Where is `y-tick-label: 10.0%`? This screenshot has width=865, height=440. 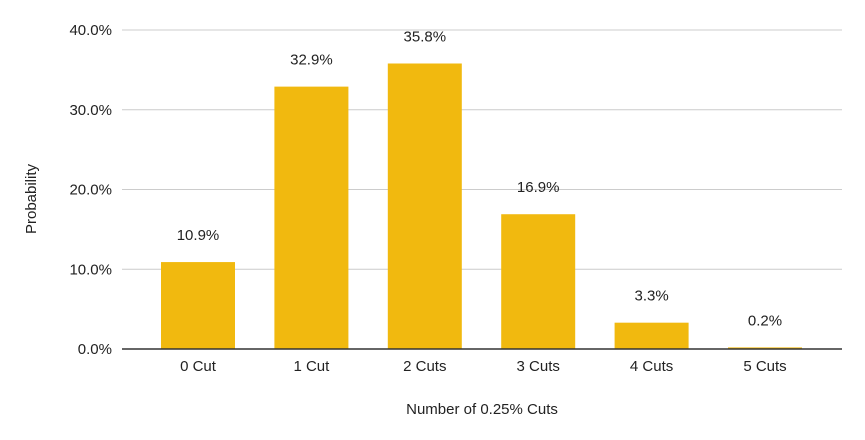 y-tick-label: 10.0% is located at coordinates (90, 269).